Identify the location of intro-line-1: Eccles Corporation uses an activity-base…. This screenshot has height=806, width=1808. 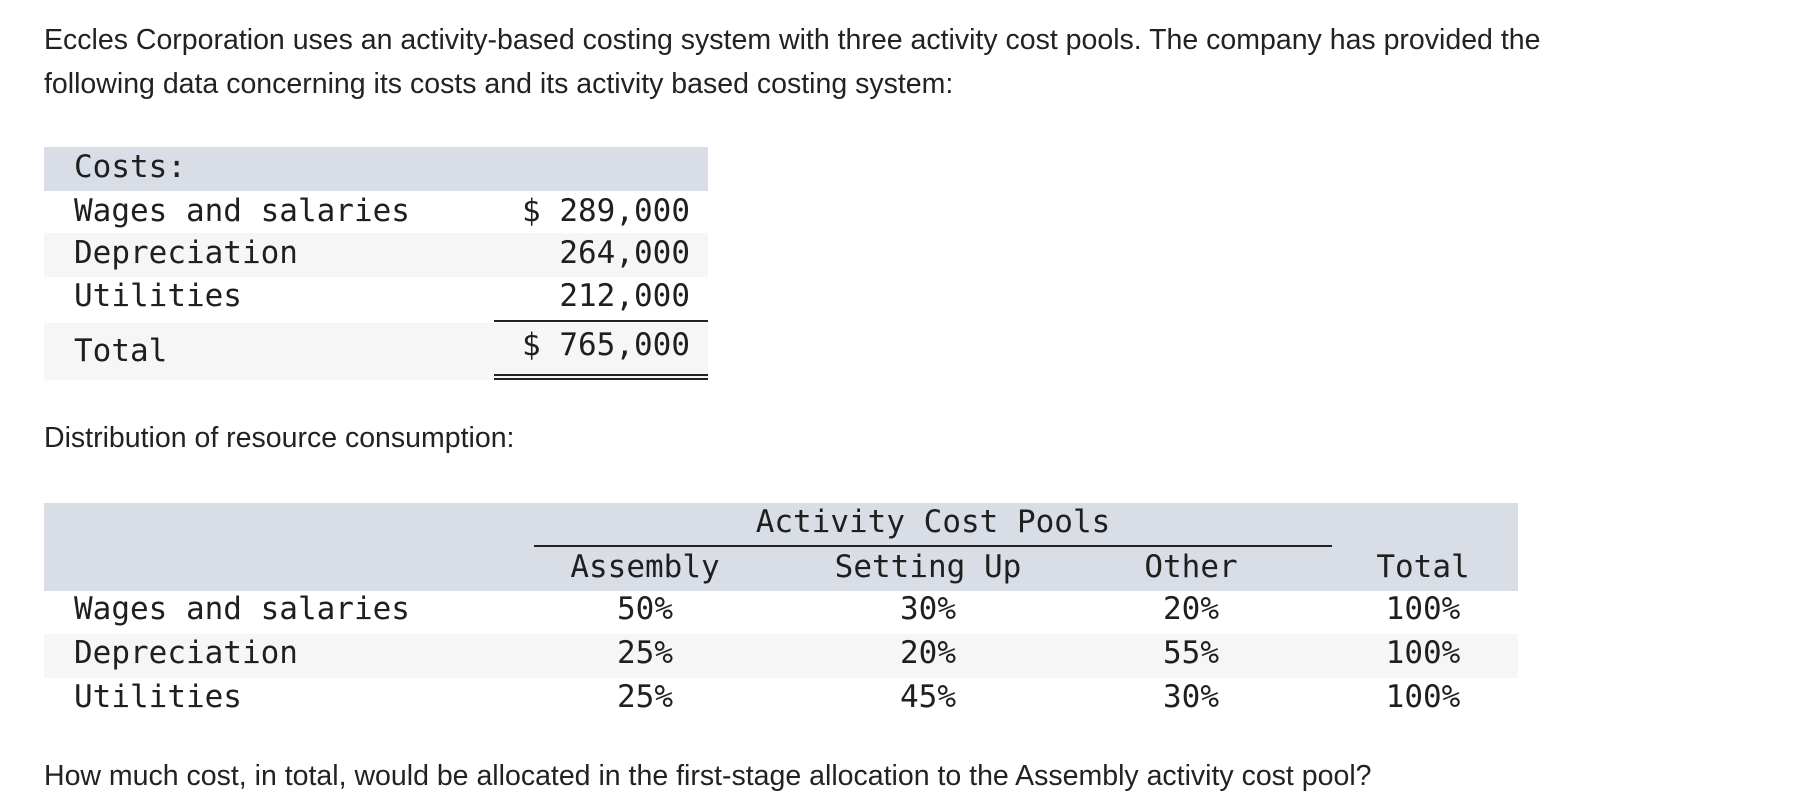
(792, 40).